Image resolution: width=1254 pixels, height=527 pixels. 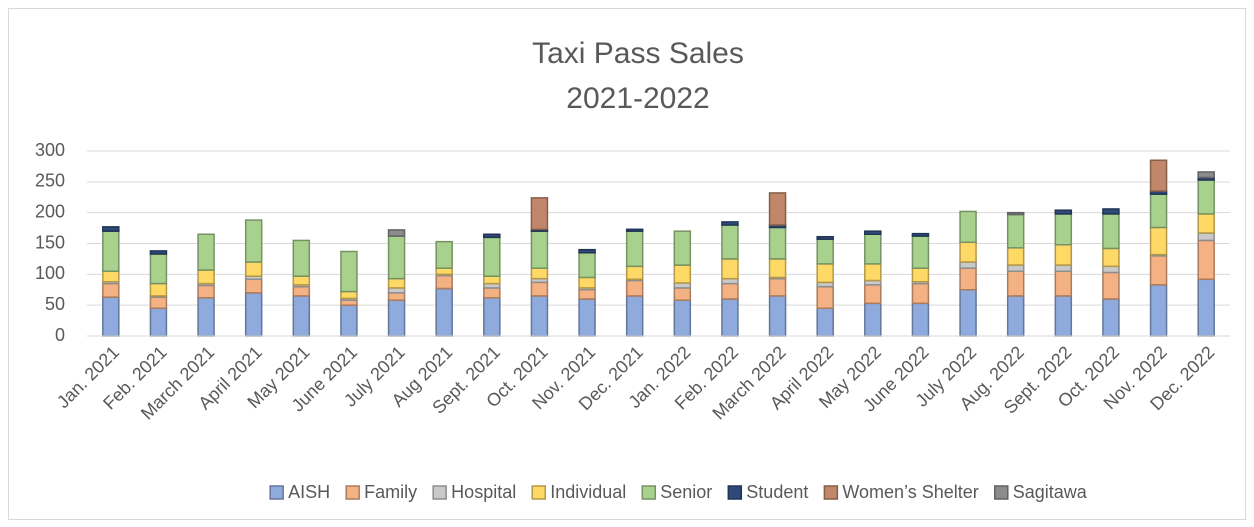 What do you see at coordinates (60, 335) in the screenshot?
I see `y-tick-label: 0` at bounding box center [60, 335].